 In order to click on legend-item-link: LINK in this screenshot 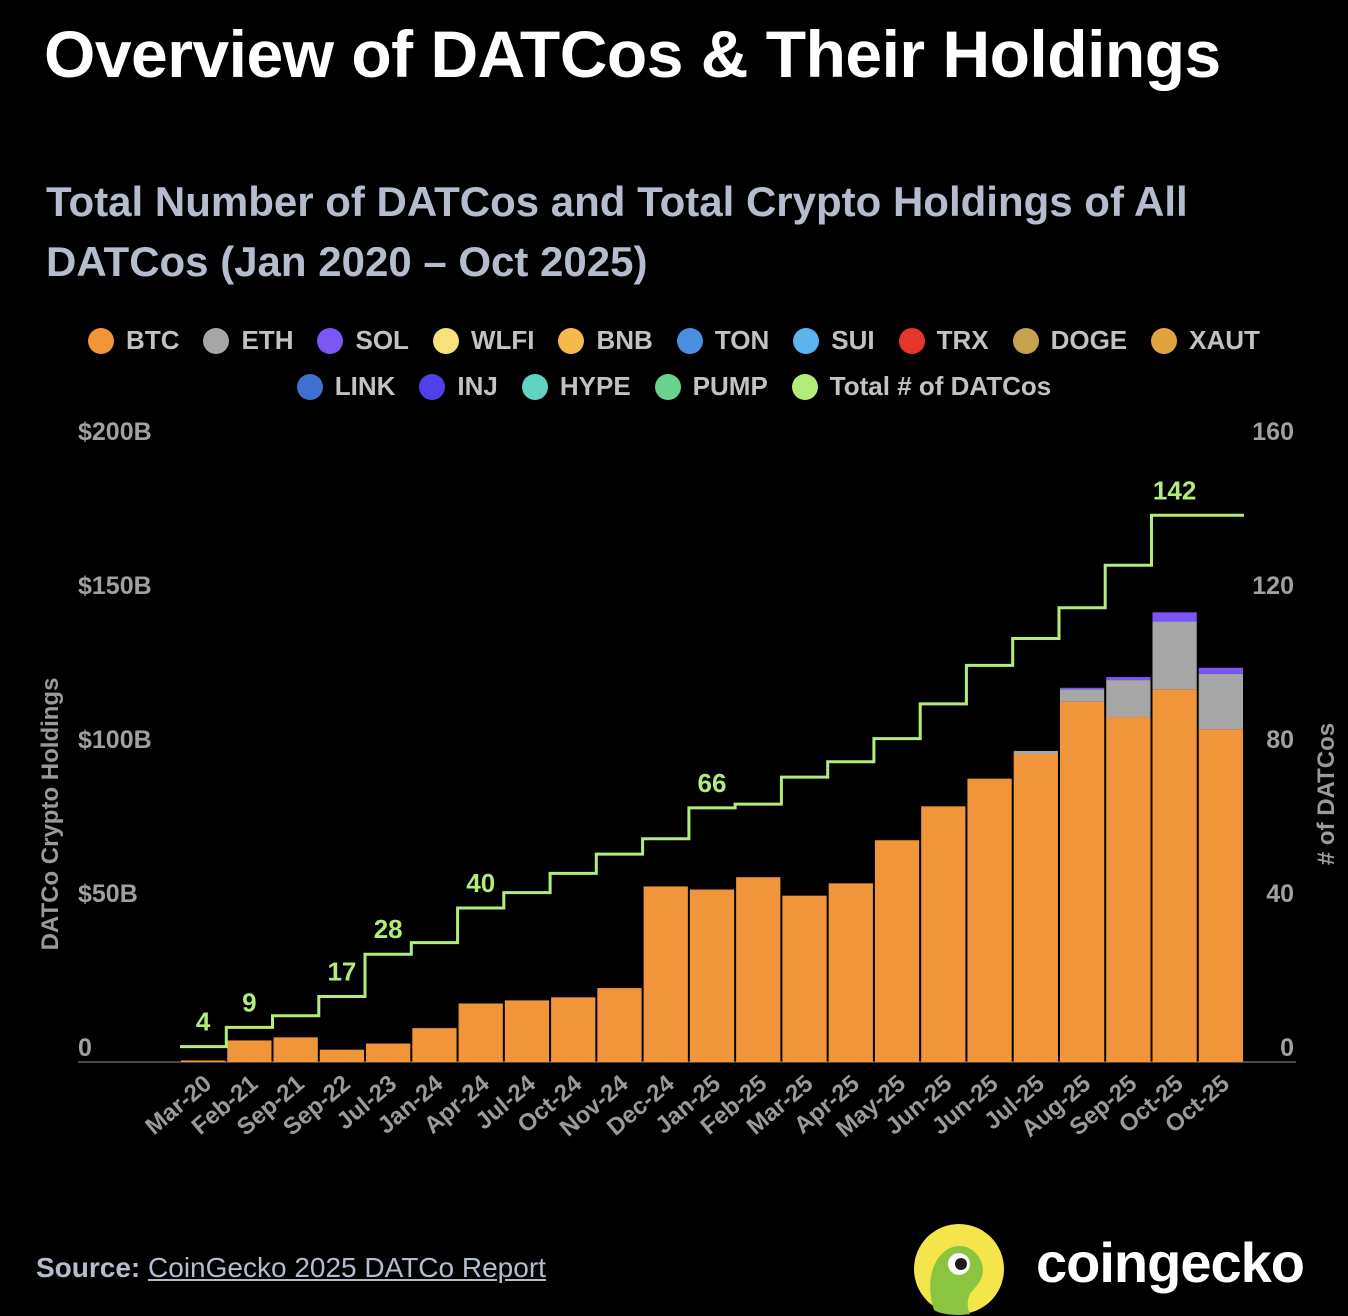, I will do `click(346, 386)`.